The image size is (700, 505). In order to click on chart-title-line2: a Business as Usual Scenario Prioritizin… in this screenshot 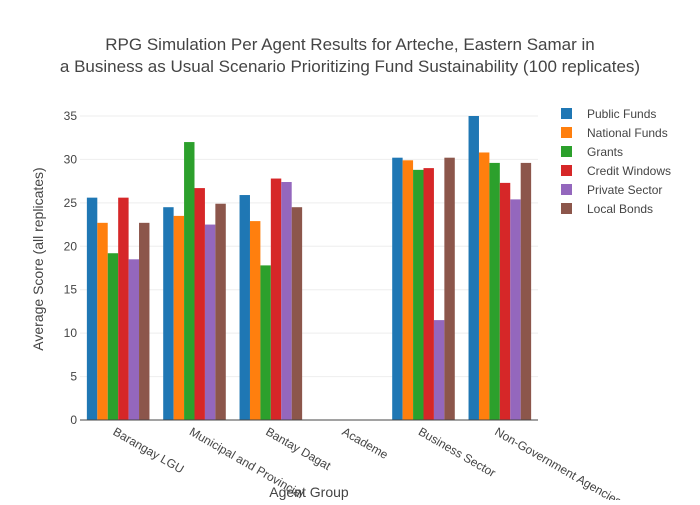, I will do `click(350, 66)`.